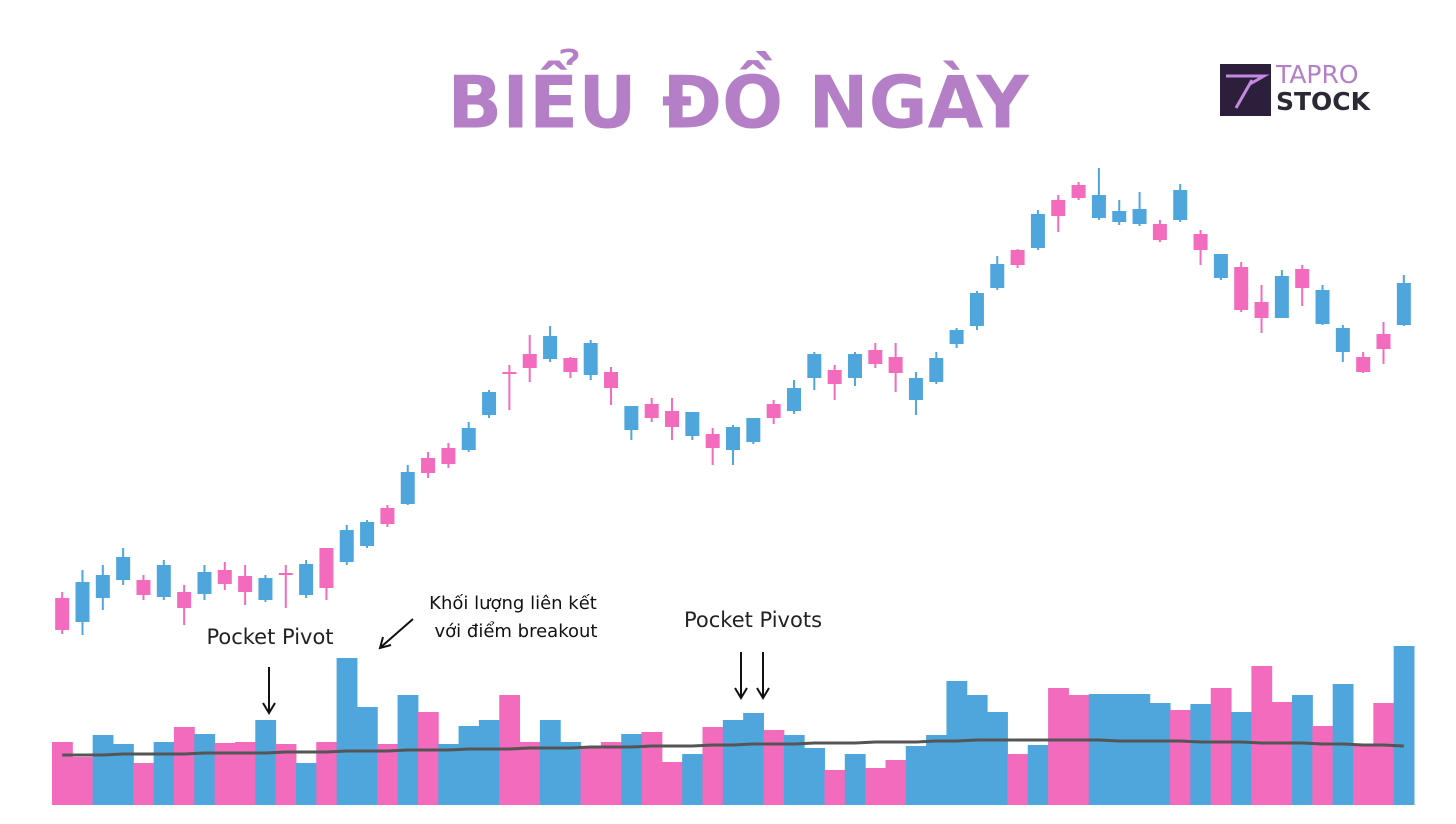 The height and width of the screenshot is (824, 1456). What do you see at coordinates (513, 603) in the screenshot?
I see `annotation: Khối lượng liên kết` at bounding box center [513, 603].